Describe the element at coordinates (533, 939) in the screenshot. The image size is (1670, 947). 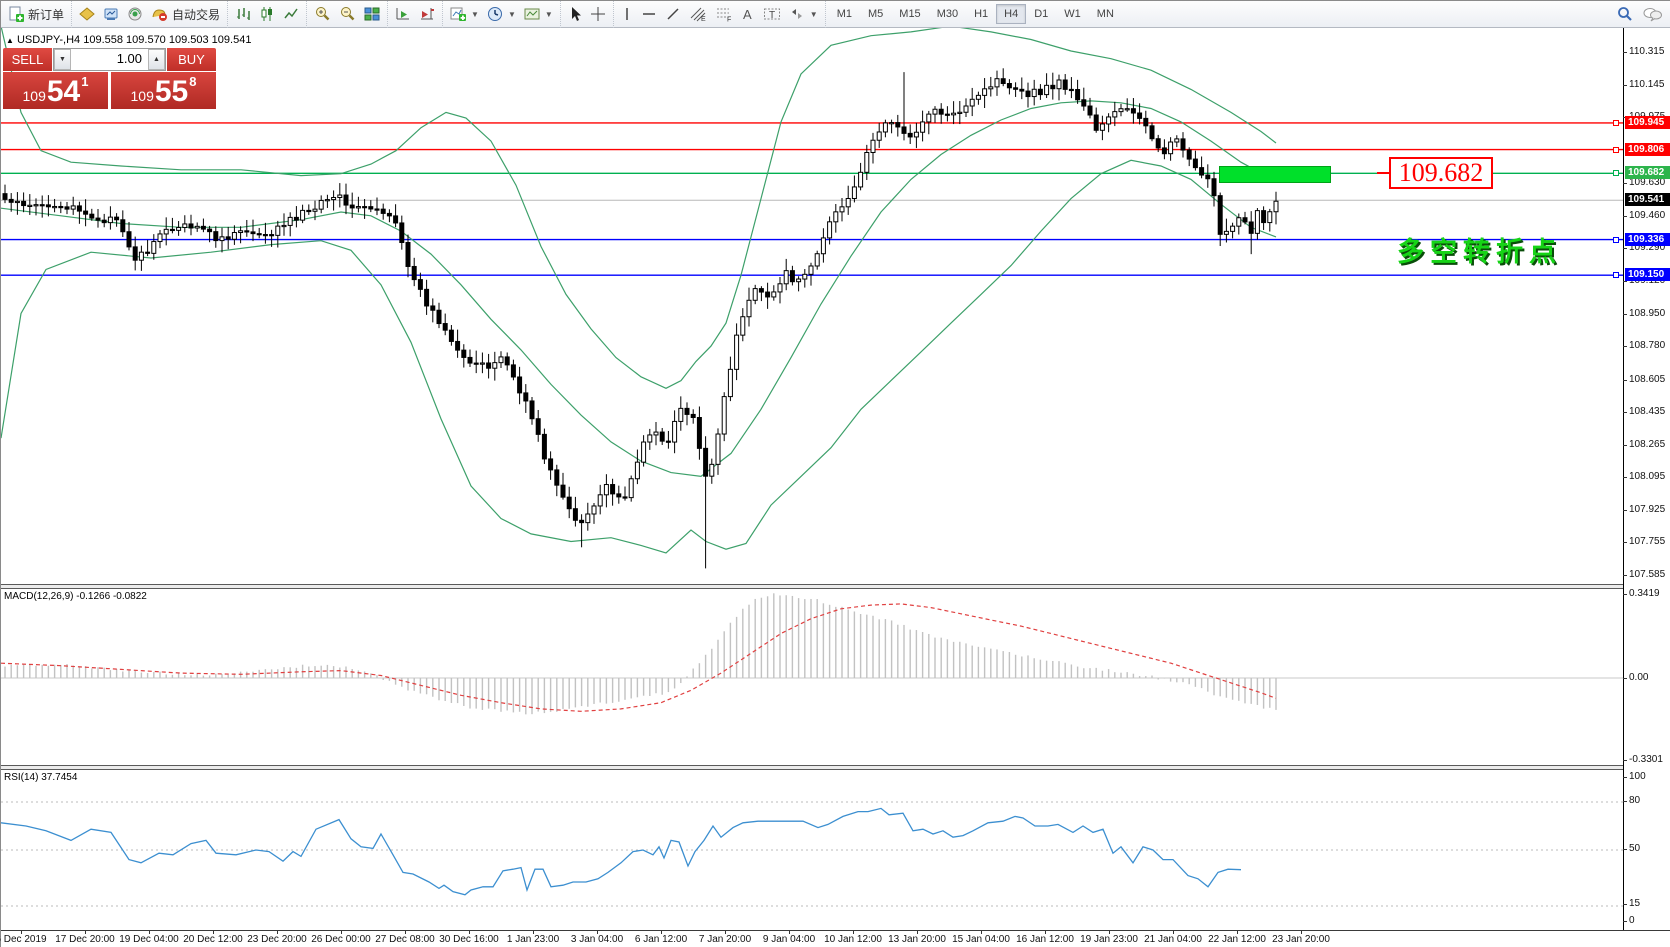
I see `time-label: 1 Jan 23:00` at that location.